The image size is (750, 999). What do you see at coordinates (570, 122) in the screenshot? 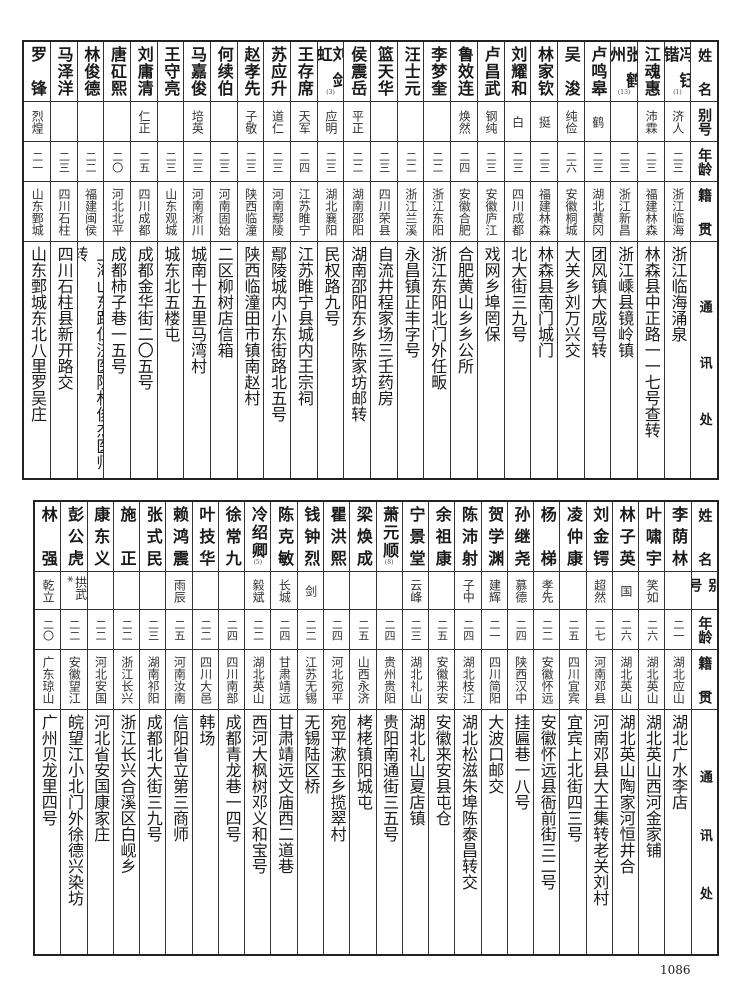
I see `cell-alias: 纯俭` at bounding box center [570, 122].